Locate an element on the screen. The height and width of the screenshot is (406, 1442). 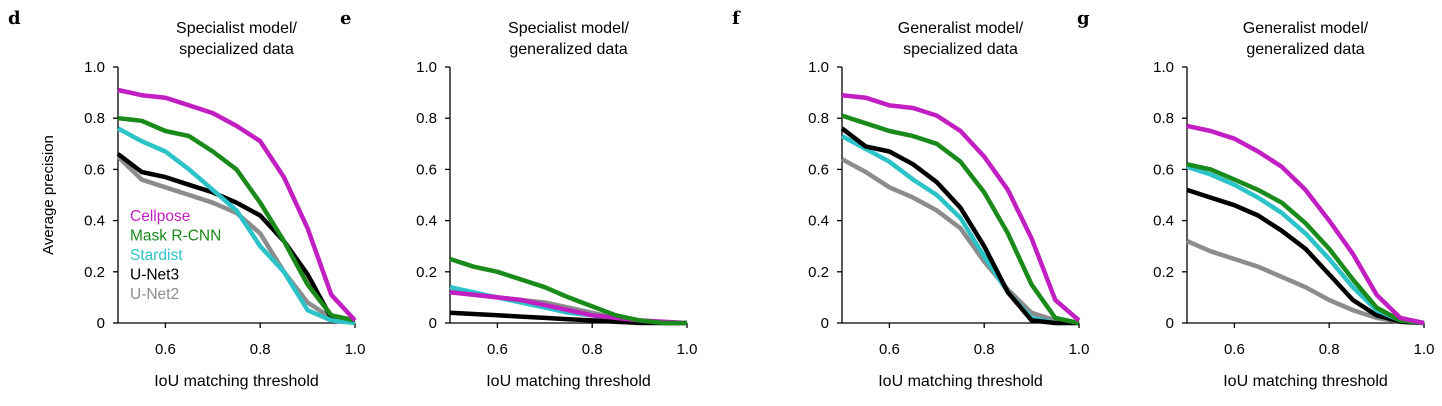
panel-g-ytick-label: 0.8 is located at coordinates (1163, 118).